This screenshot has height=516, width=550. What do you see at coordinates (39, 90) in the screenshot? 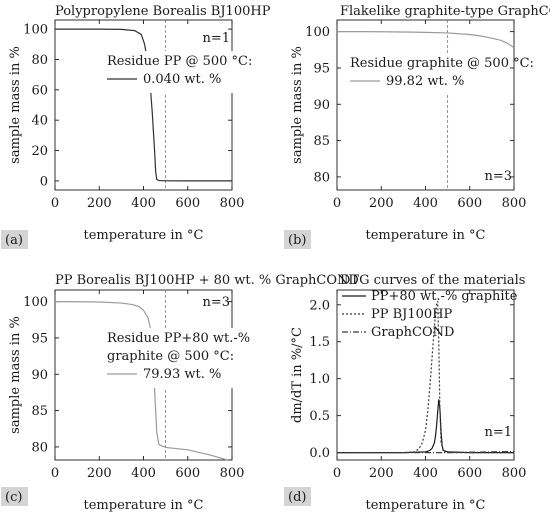
I see `y-tick-label: 60` at bounding box center [39, 90].